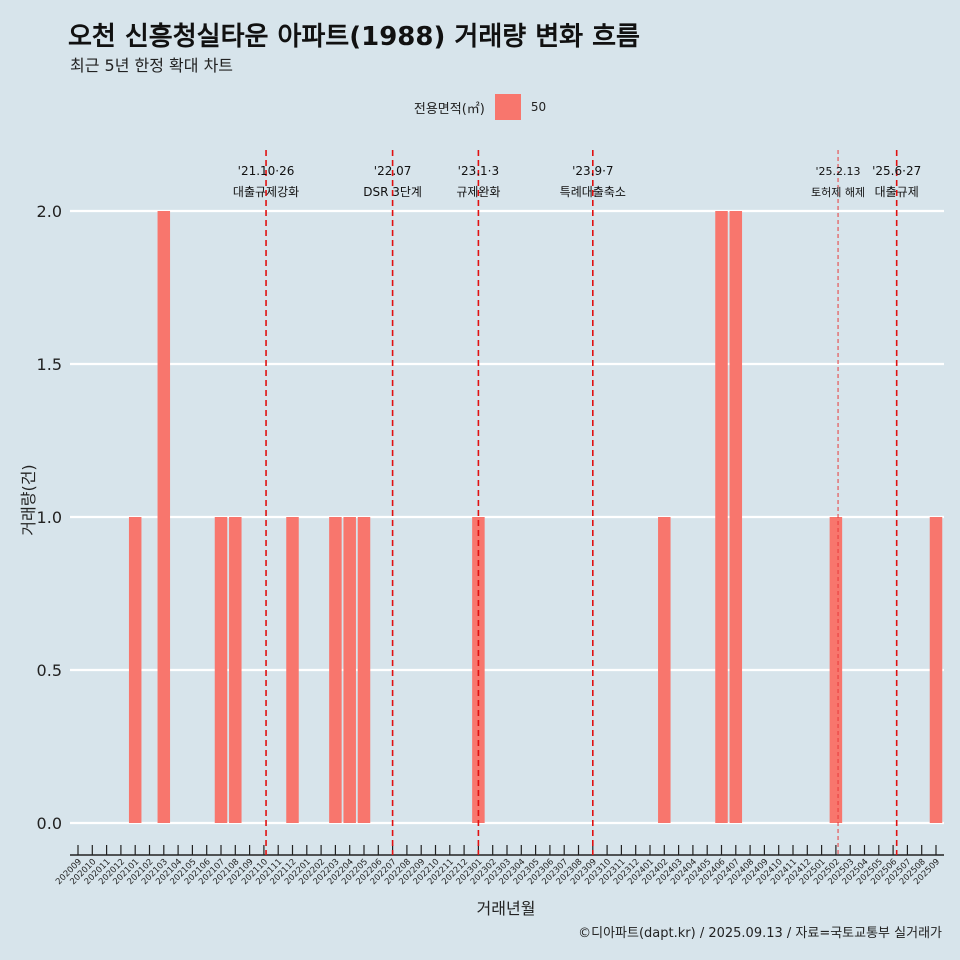 This screenshot has height=960, width=960. Describe the element at coordinates (538, 107) in the screenshot. I see `legend-label: 50` at that location.